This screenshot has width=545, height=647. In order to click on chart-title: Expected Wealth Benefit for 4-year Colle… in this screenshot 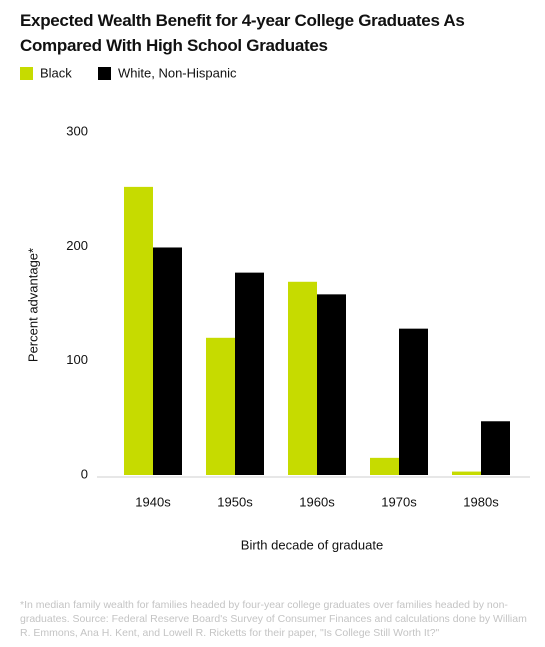, I will do `click(242, 33)`.